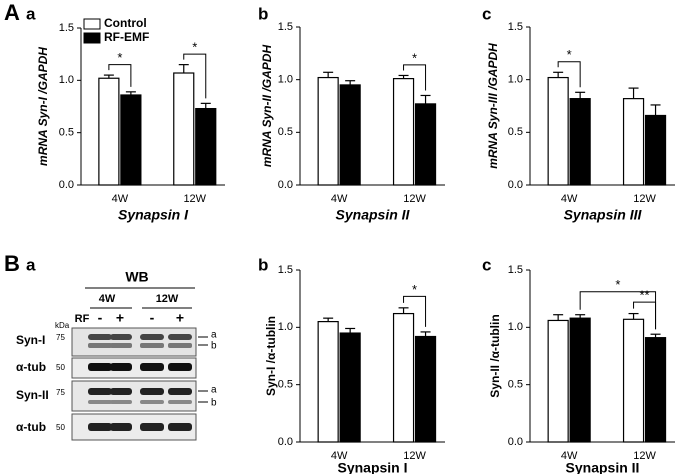 The width and height of the screenshot is (684, 474). Describe the element at coordinates (31, 264) in the screenshot. I see `panel-label: a` at that location.